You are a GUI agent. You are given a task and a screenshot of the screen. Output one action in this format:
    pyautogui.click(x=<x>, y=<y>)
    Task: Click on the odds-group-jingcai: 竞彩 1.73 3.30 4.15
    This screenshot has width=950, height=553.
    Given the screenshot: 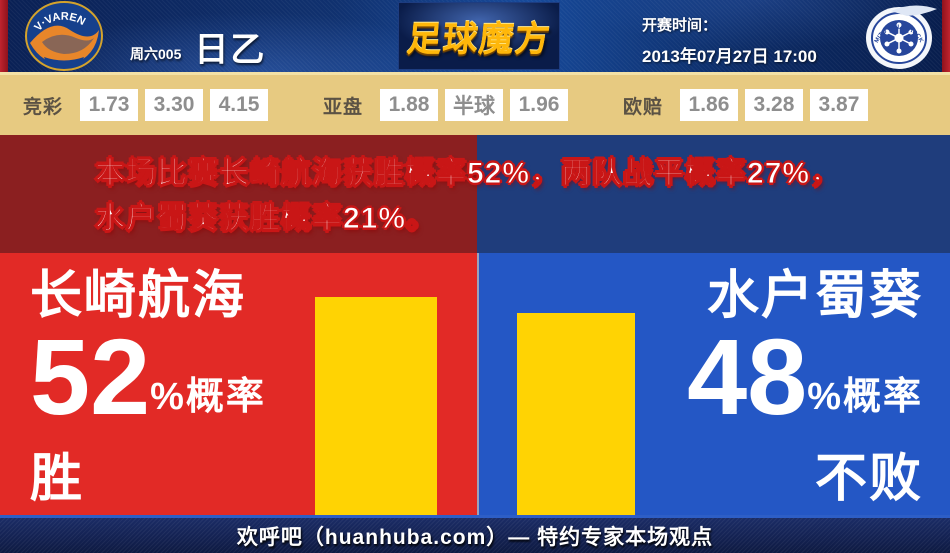 What is the action you would take?
    pyautogui.click(x=146, y=105)
    